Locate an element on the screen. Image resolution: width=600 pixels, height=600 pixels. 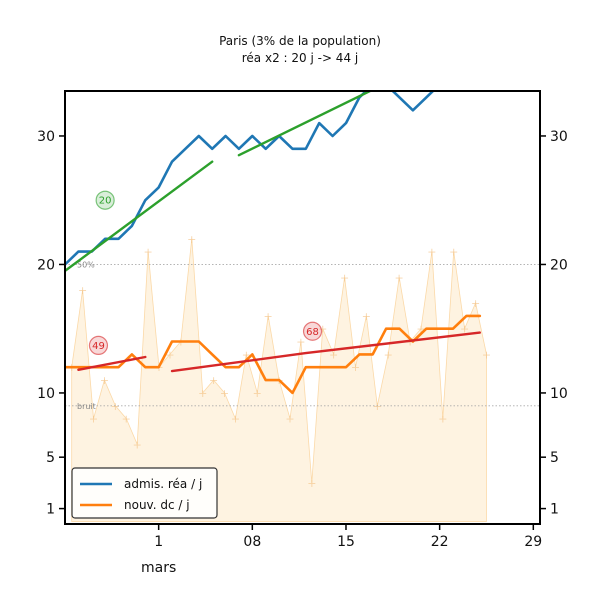
y-tick-label-right: 30 is located at coordinates (559, 137).